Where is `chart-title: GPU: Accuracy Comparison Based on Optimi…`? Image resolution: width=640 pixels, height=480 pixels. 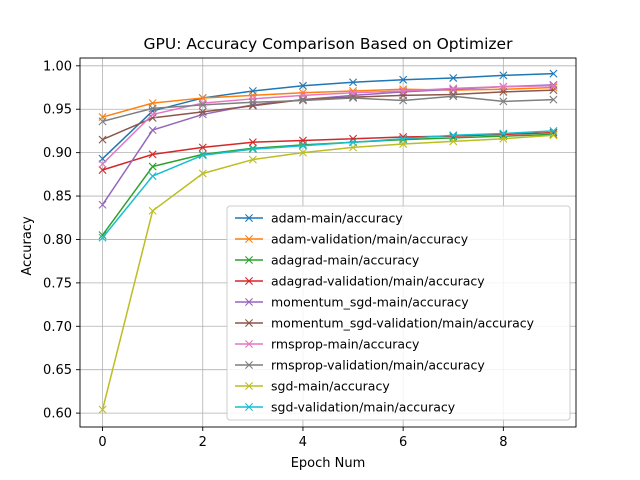 chart-title: GPU: Accuracy Comparison Based on Optimi… is located at coordinates (329, 44).